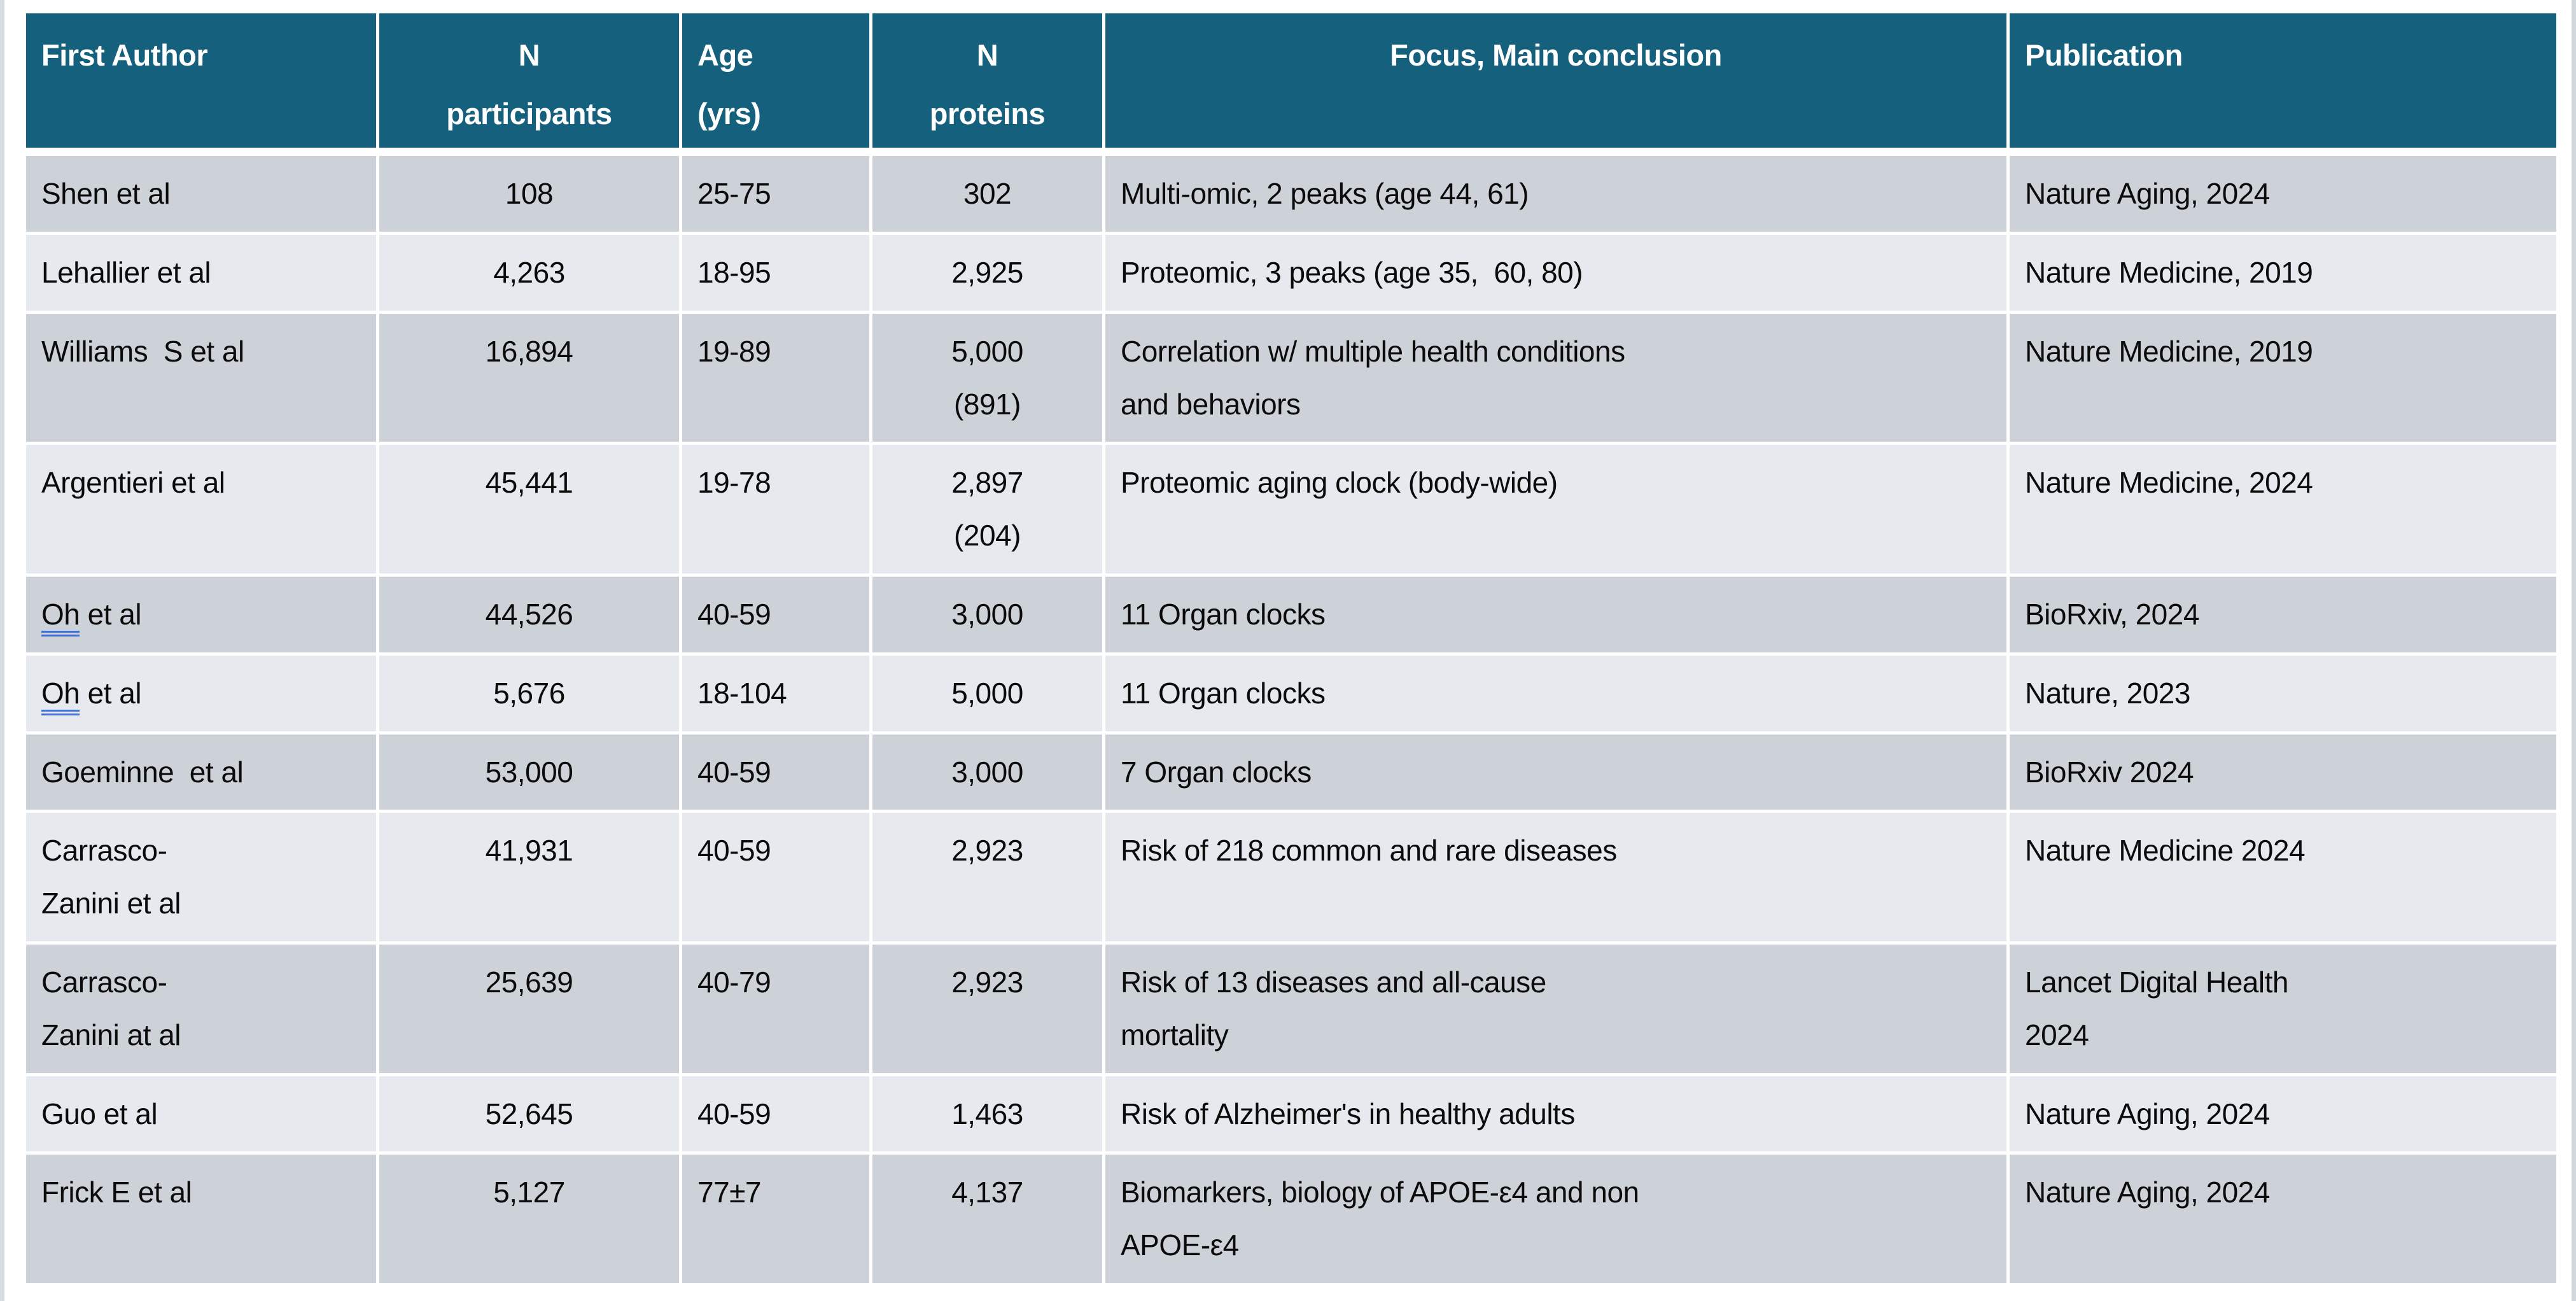 The height and width of the screenshot is (1301, 2576). I want to click on cell-publication: Nature Medicine, 2024, so click(2282, 509).